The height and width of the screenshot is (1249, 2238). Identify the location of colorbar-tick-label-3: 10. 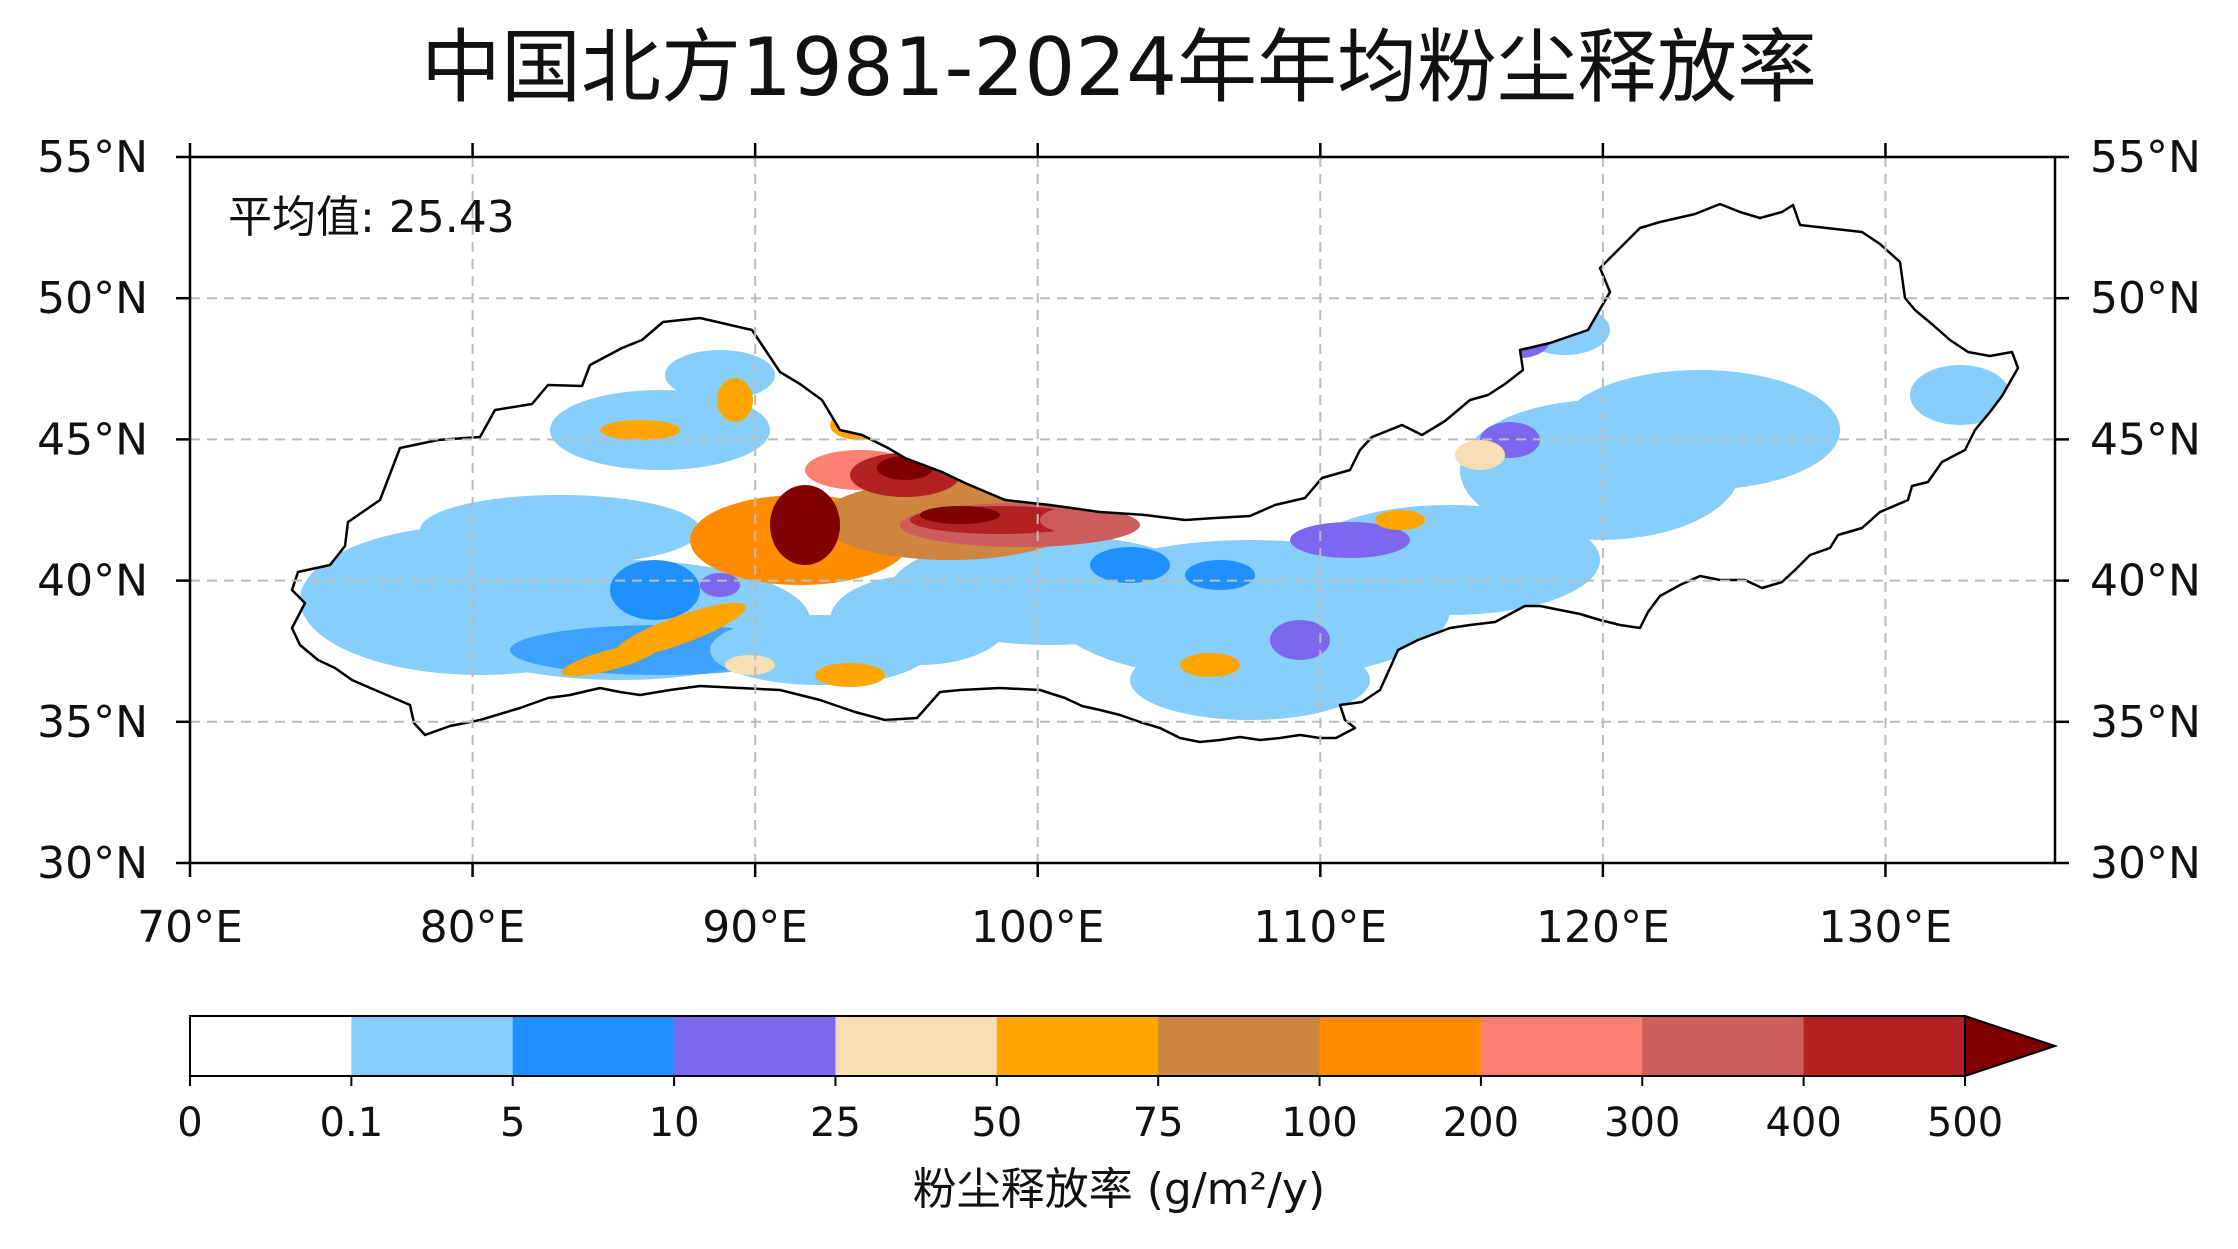
(674, 1123).